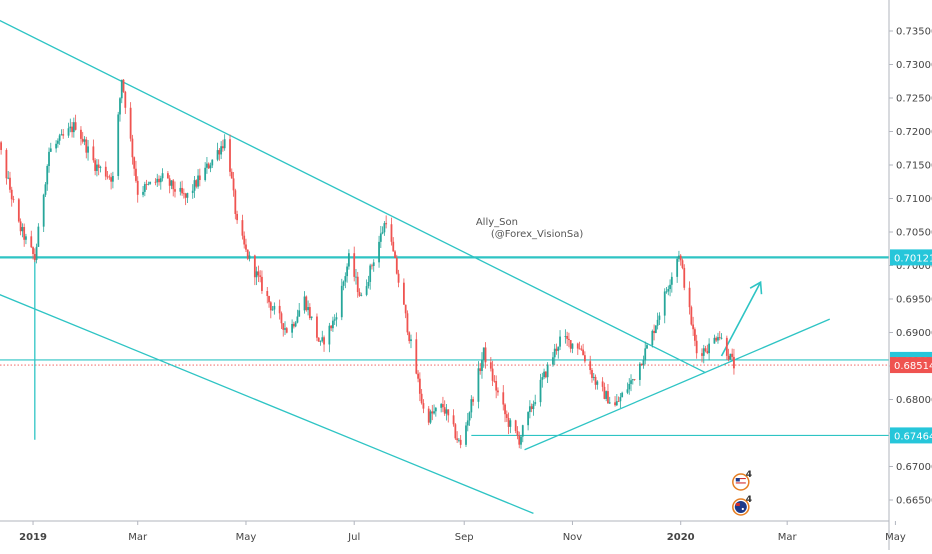 The height and width of the screenshot is (554, 932). What do you see at coordinates (913, 258) in the screenshot?
I see `price-label-text: 0.70121` at bounding box center [913, 258].